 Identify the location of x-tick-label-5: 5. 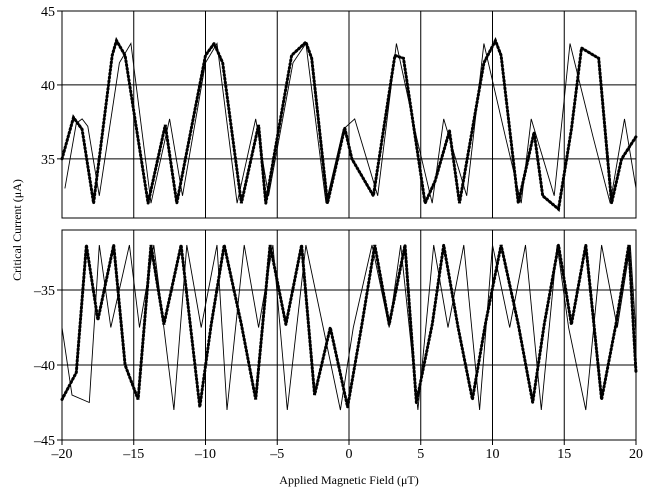
(420, 454).